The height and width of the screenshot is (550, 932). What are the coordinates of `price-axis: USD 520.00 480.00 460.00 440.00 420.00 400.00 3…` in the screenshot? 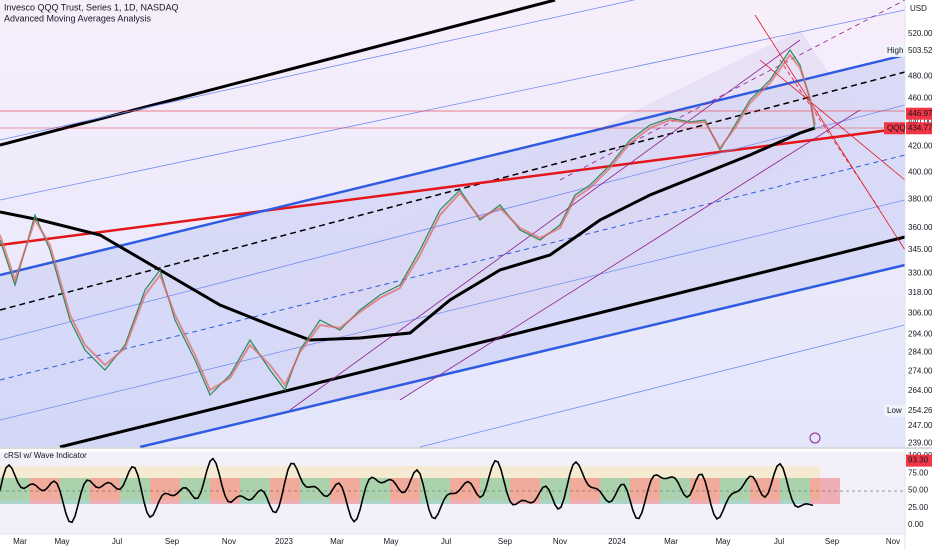 It's located at (908, 266).